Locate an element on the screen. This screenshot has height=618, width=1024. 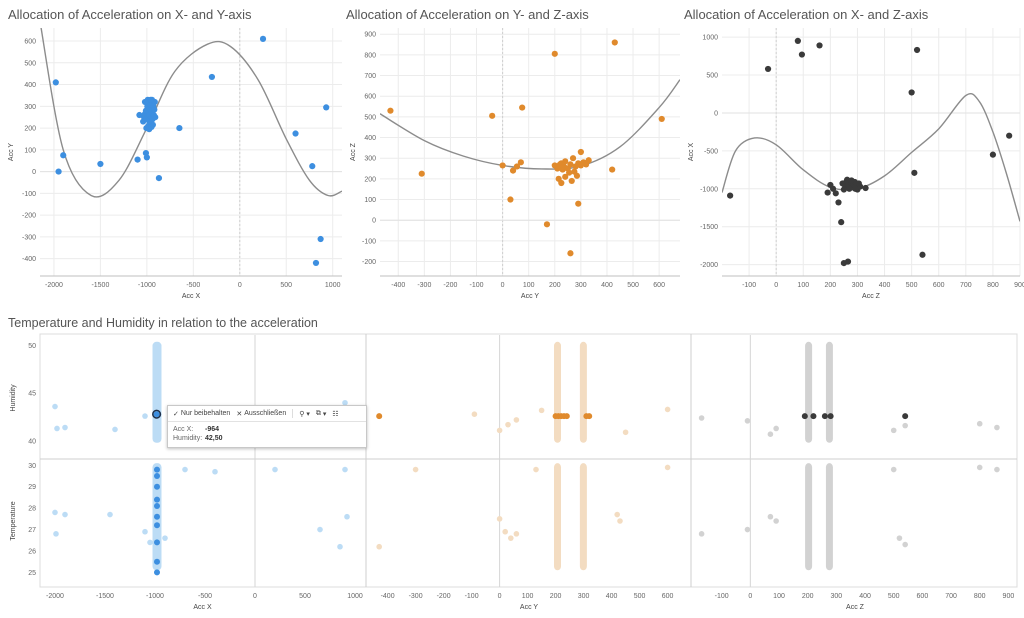
y-tick-label: 40 is located at coordinates (32, 441).